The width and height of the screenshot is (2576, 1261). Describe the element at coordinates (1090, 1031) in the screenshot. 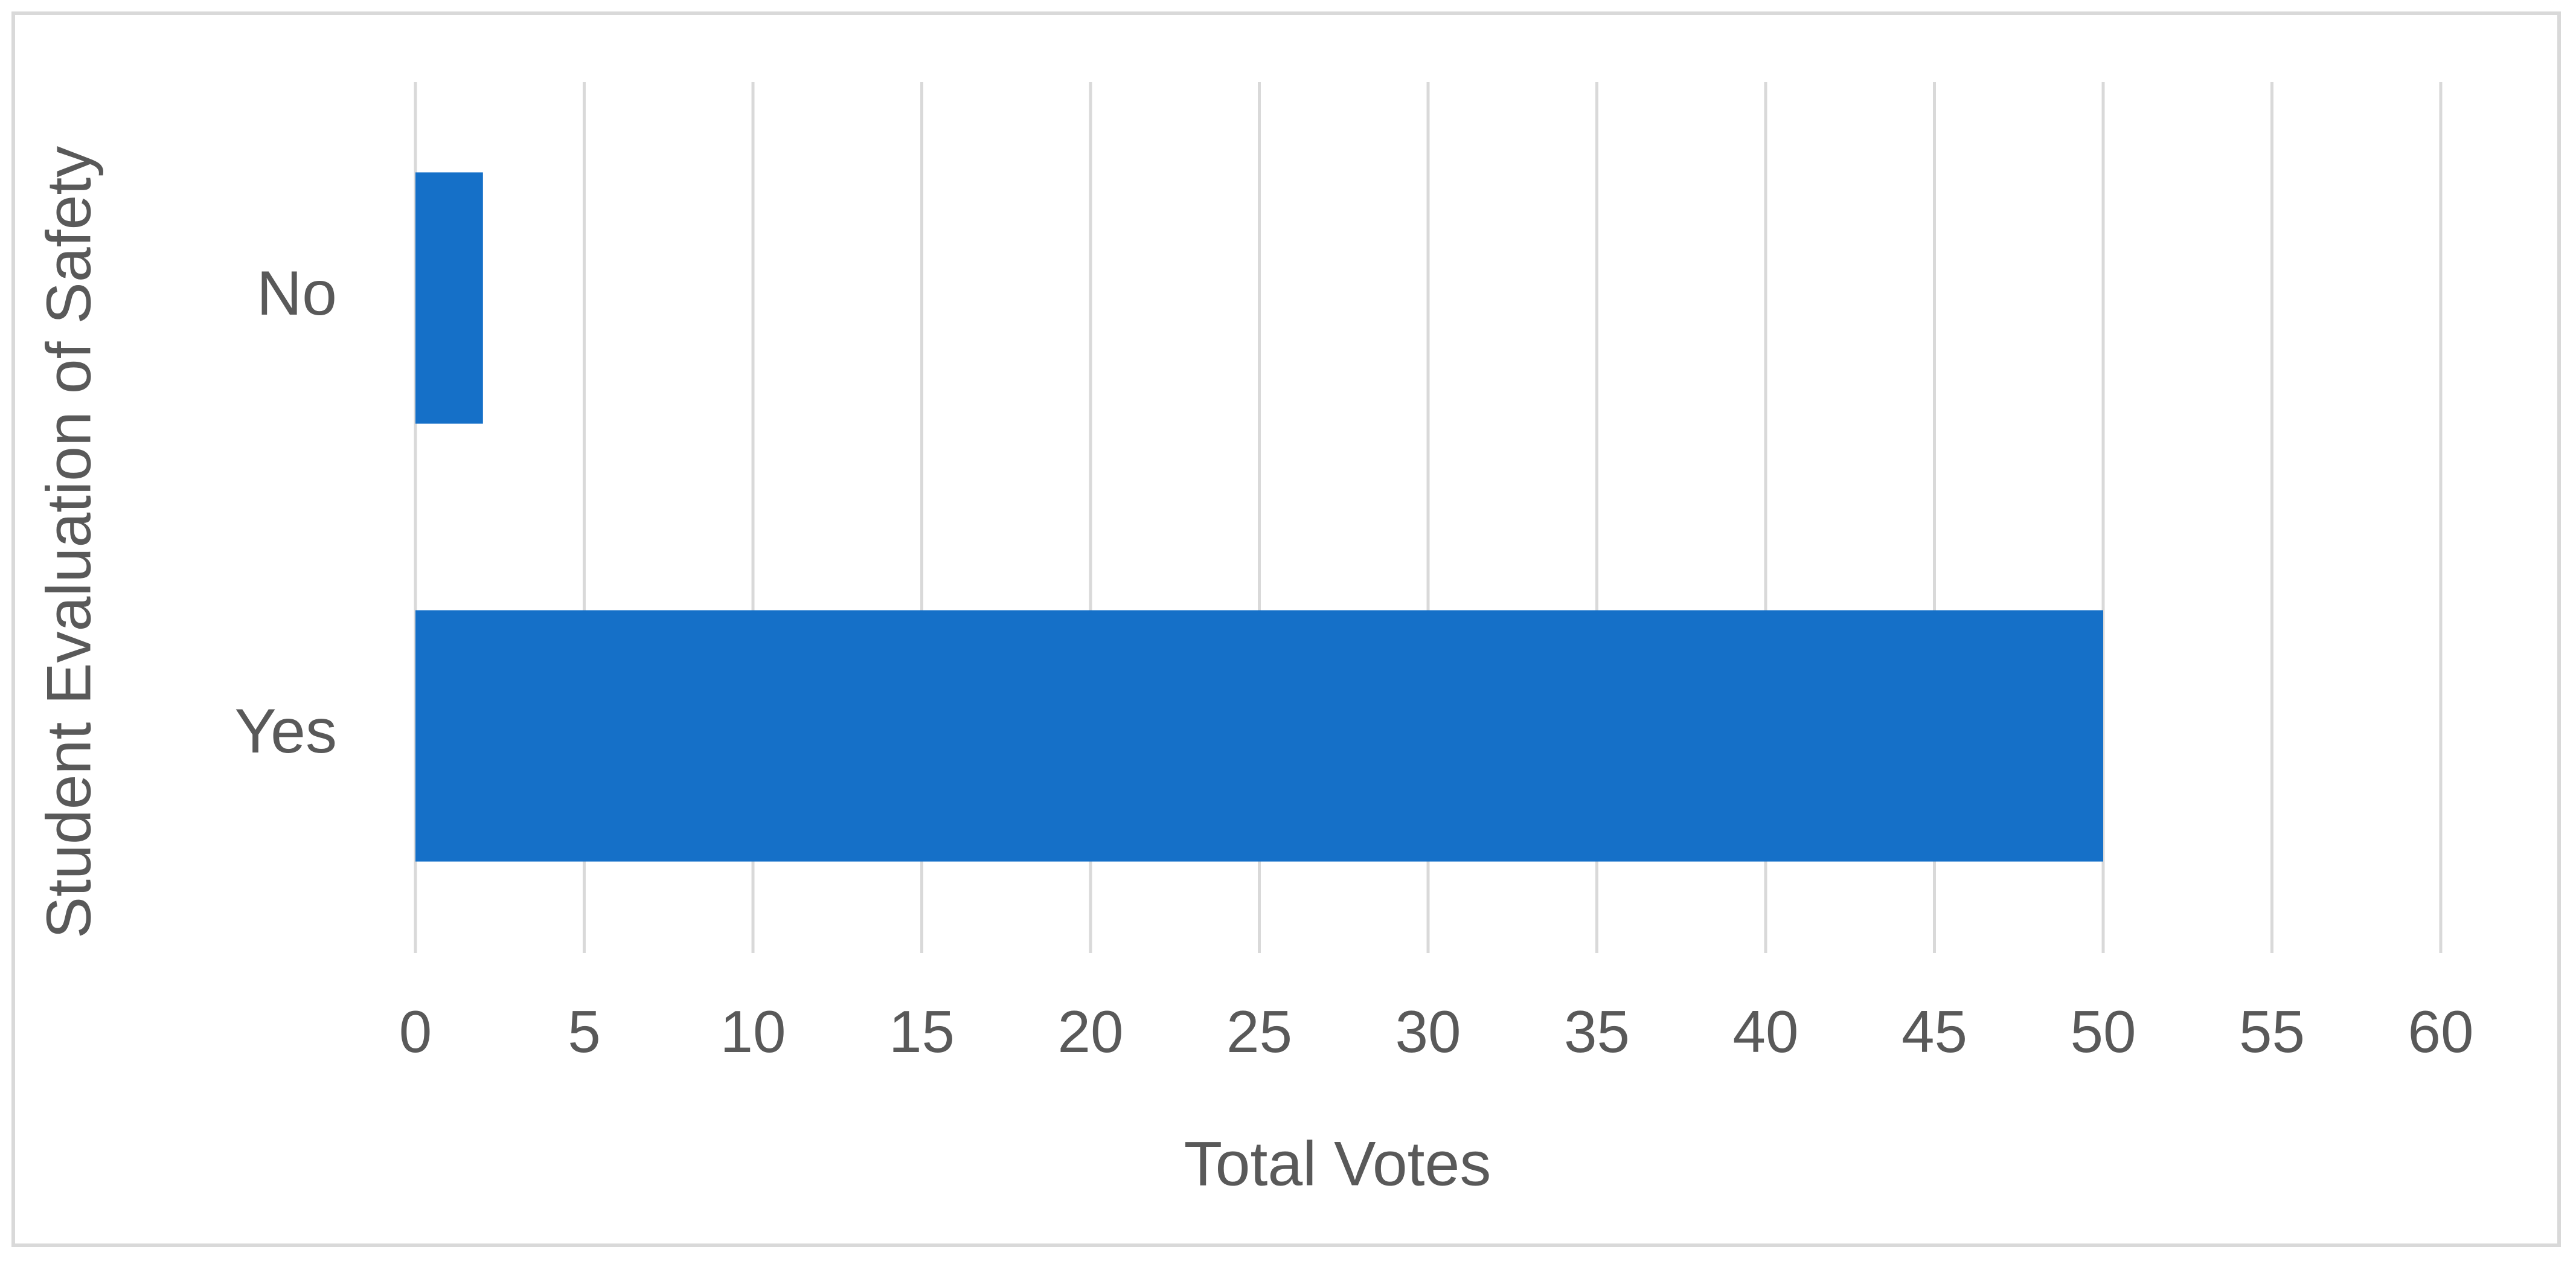

I see `x-tick-label: 20` at that location.